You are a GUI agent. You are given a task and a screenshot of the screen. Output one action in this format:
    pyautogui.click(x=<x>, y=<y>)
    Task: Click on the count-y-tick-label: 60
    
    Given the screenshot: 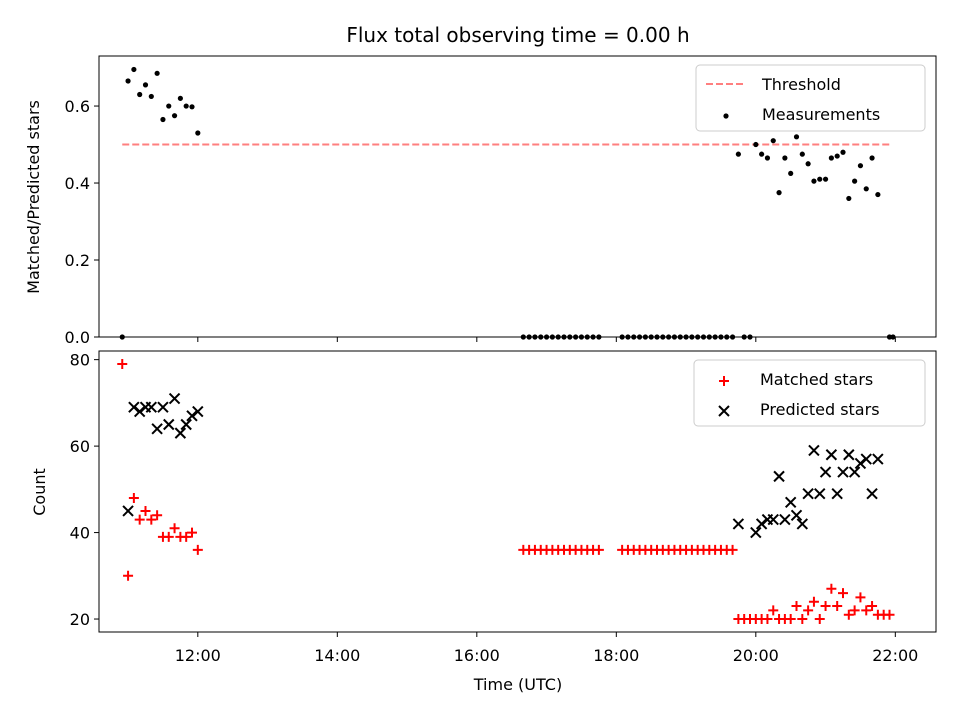 What is the action you would take?
    pyautogui.click(x=80, y=446)
    